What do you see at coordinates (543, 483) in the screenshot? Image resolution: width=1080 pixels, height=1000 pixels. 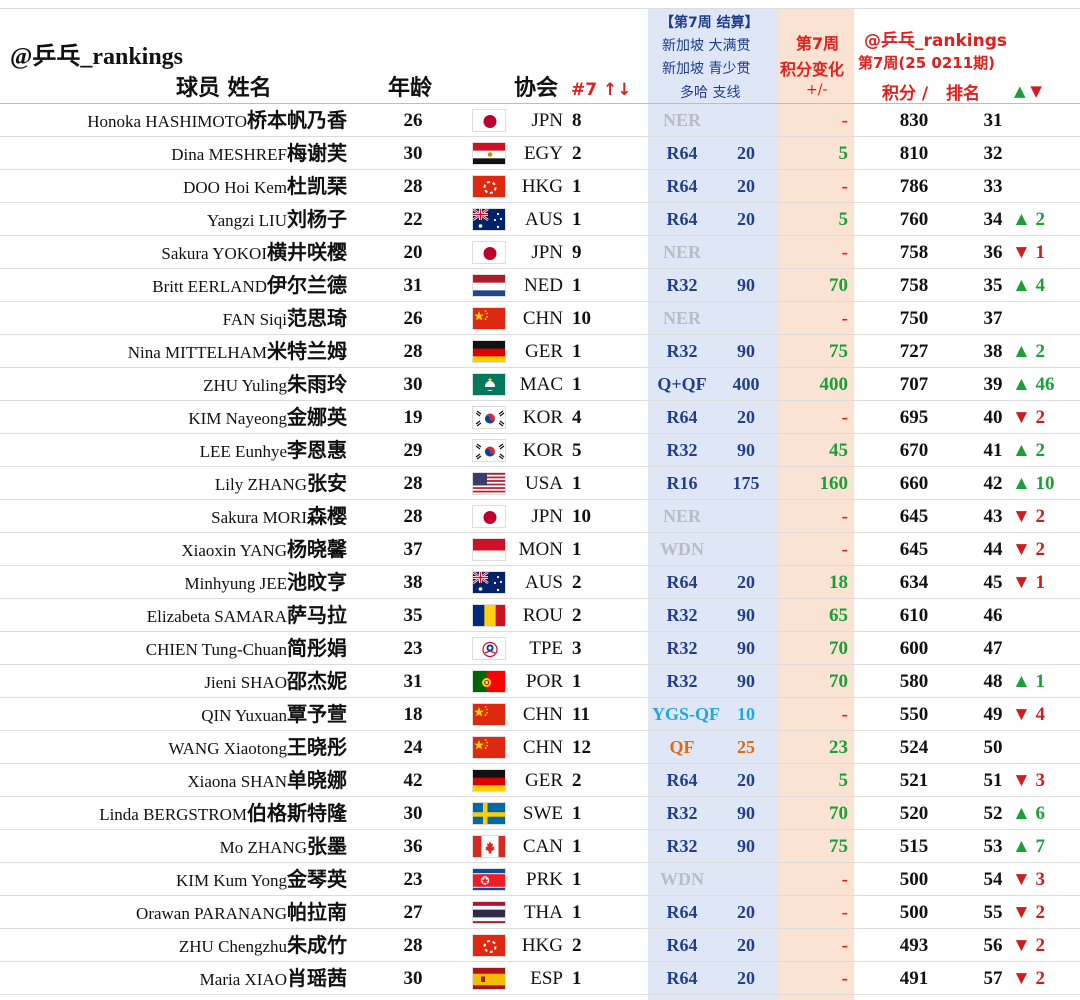 I see `association-code: USA` at bounding box center [543, 483].